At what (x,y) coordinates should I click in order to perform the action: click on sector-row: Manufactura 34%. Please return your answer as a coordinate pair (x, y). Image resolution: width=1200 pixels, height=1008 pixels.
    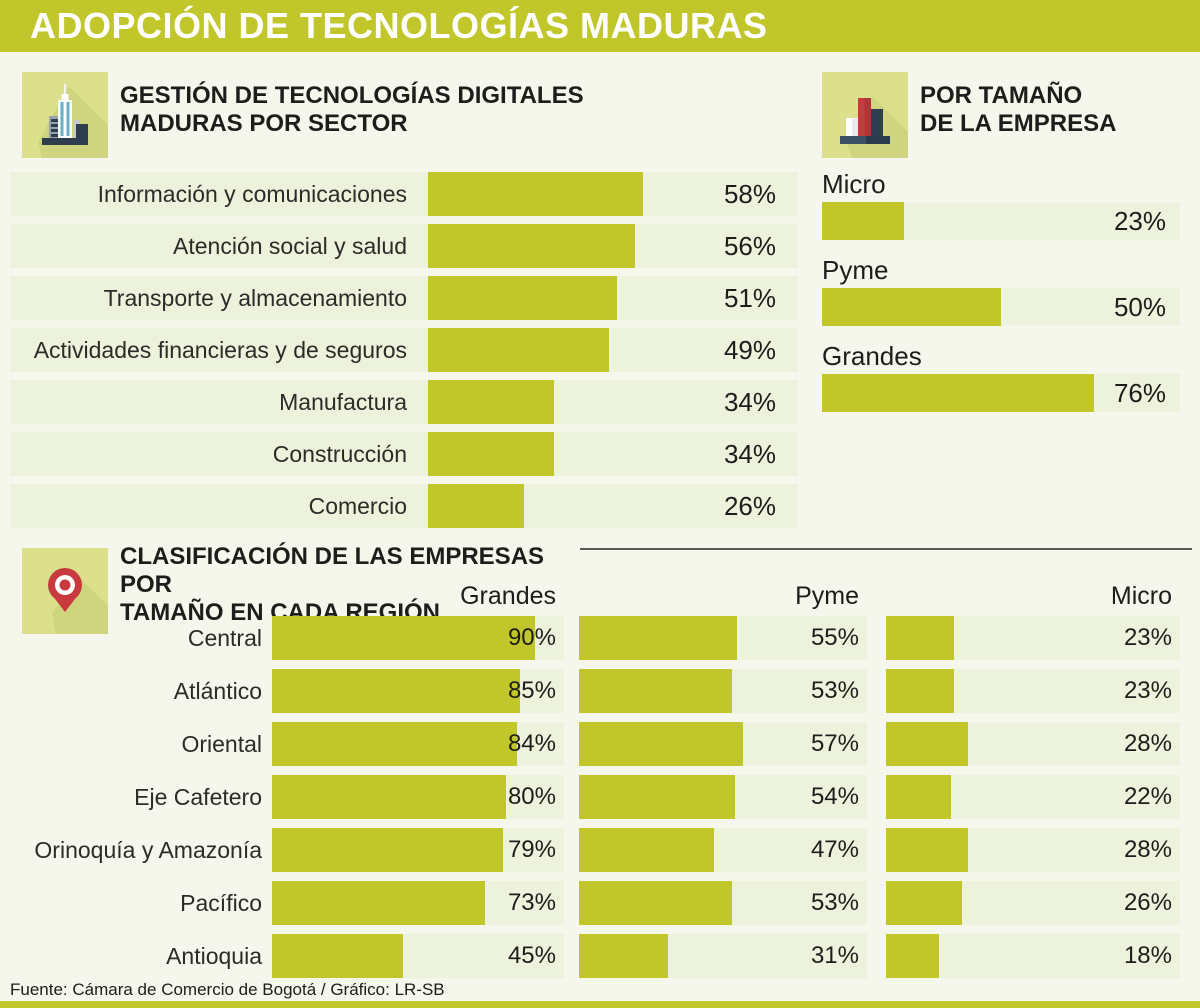
    Looking at the image, I should click on (404, 402).